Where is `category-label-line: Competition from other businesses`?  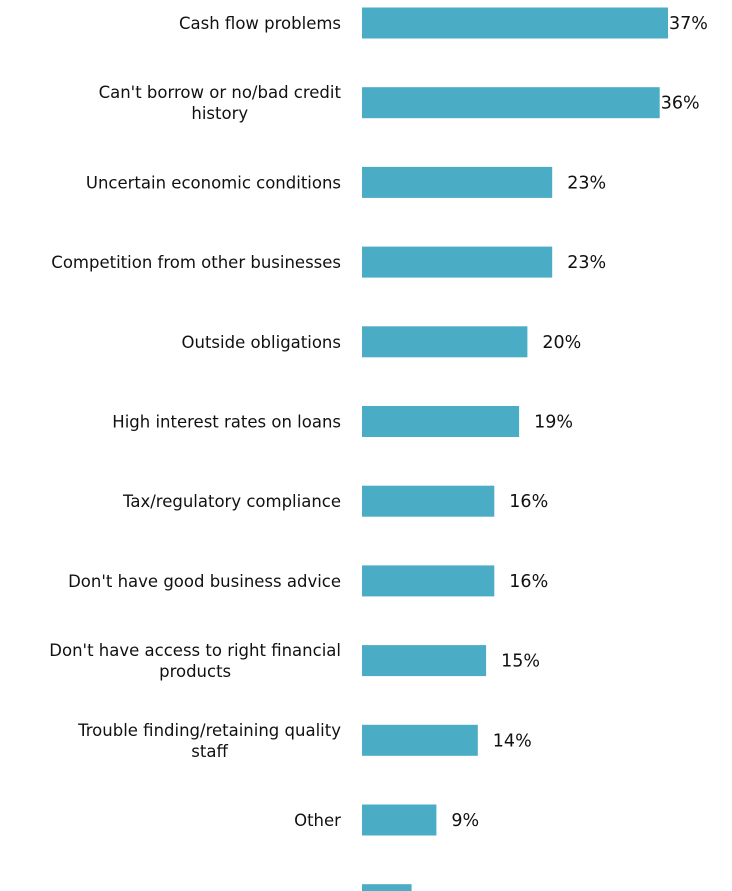
category-label-line: Competition from other businesses is located at coordinates (196, 262).